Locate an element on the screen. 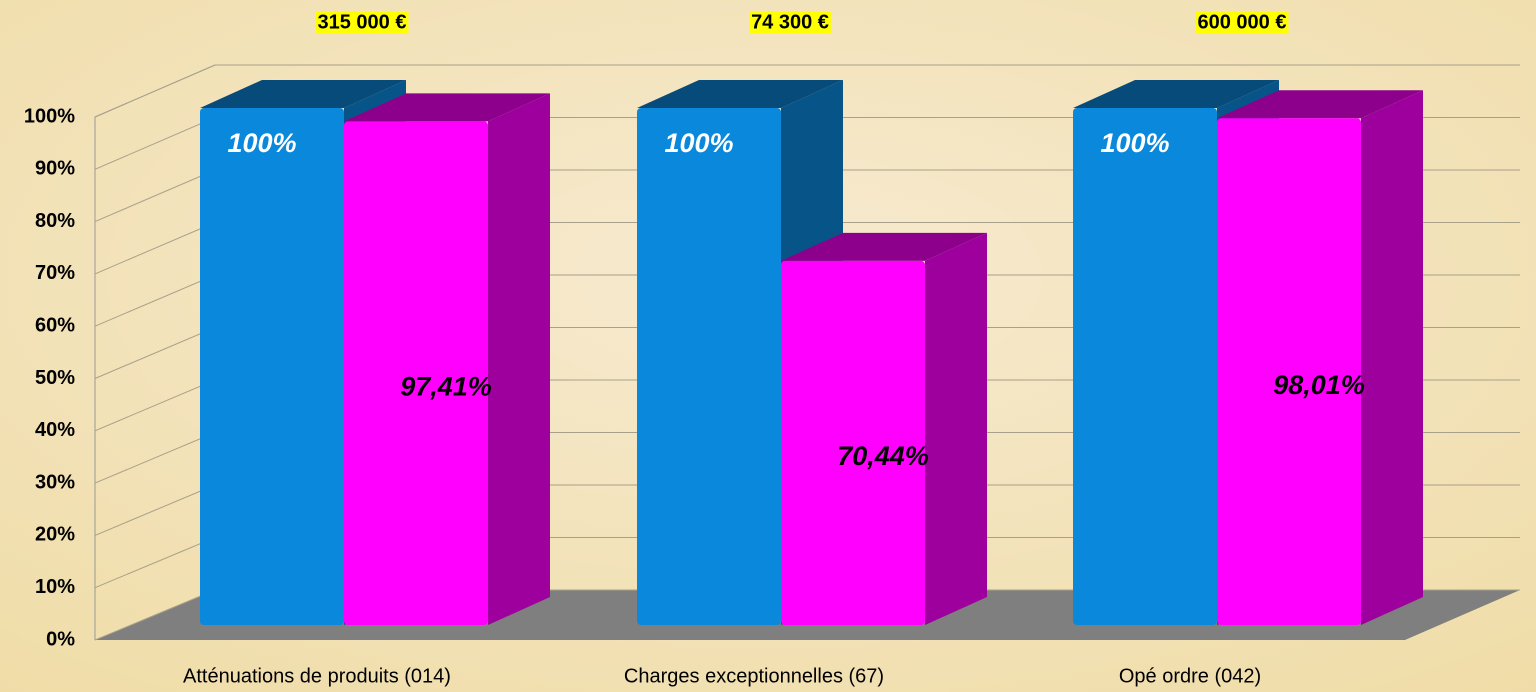 The width and height of the screenshot is (1536, 692). annotation: 600 000 € is located at coordinates (1242, 22).